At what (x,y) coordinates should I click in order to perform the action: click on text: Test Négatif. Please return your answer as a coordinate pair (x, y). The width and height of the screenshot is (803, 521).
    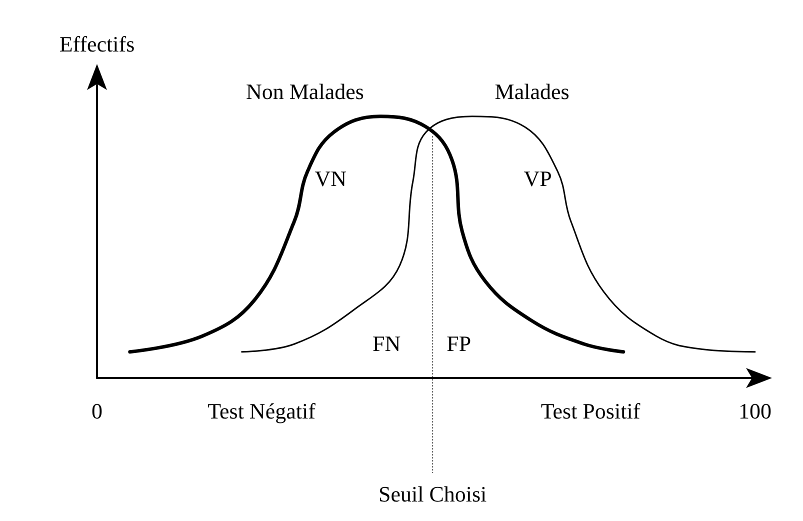
    Looking at the image, I should click on (262, 411).